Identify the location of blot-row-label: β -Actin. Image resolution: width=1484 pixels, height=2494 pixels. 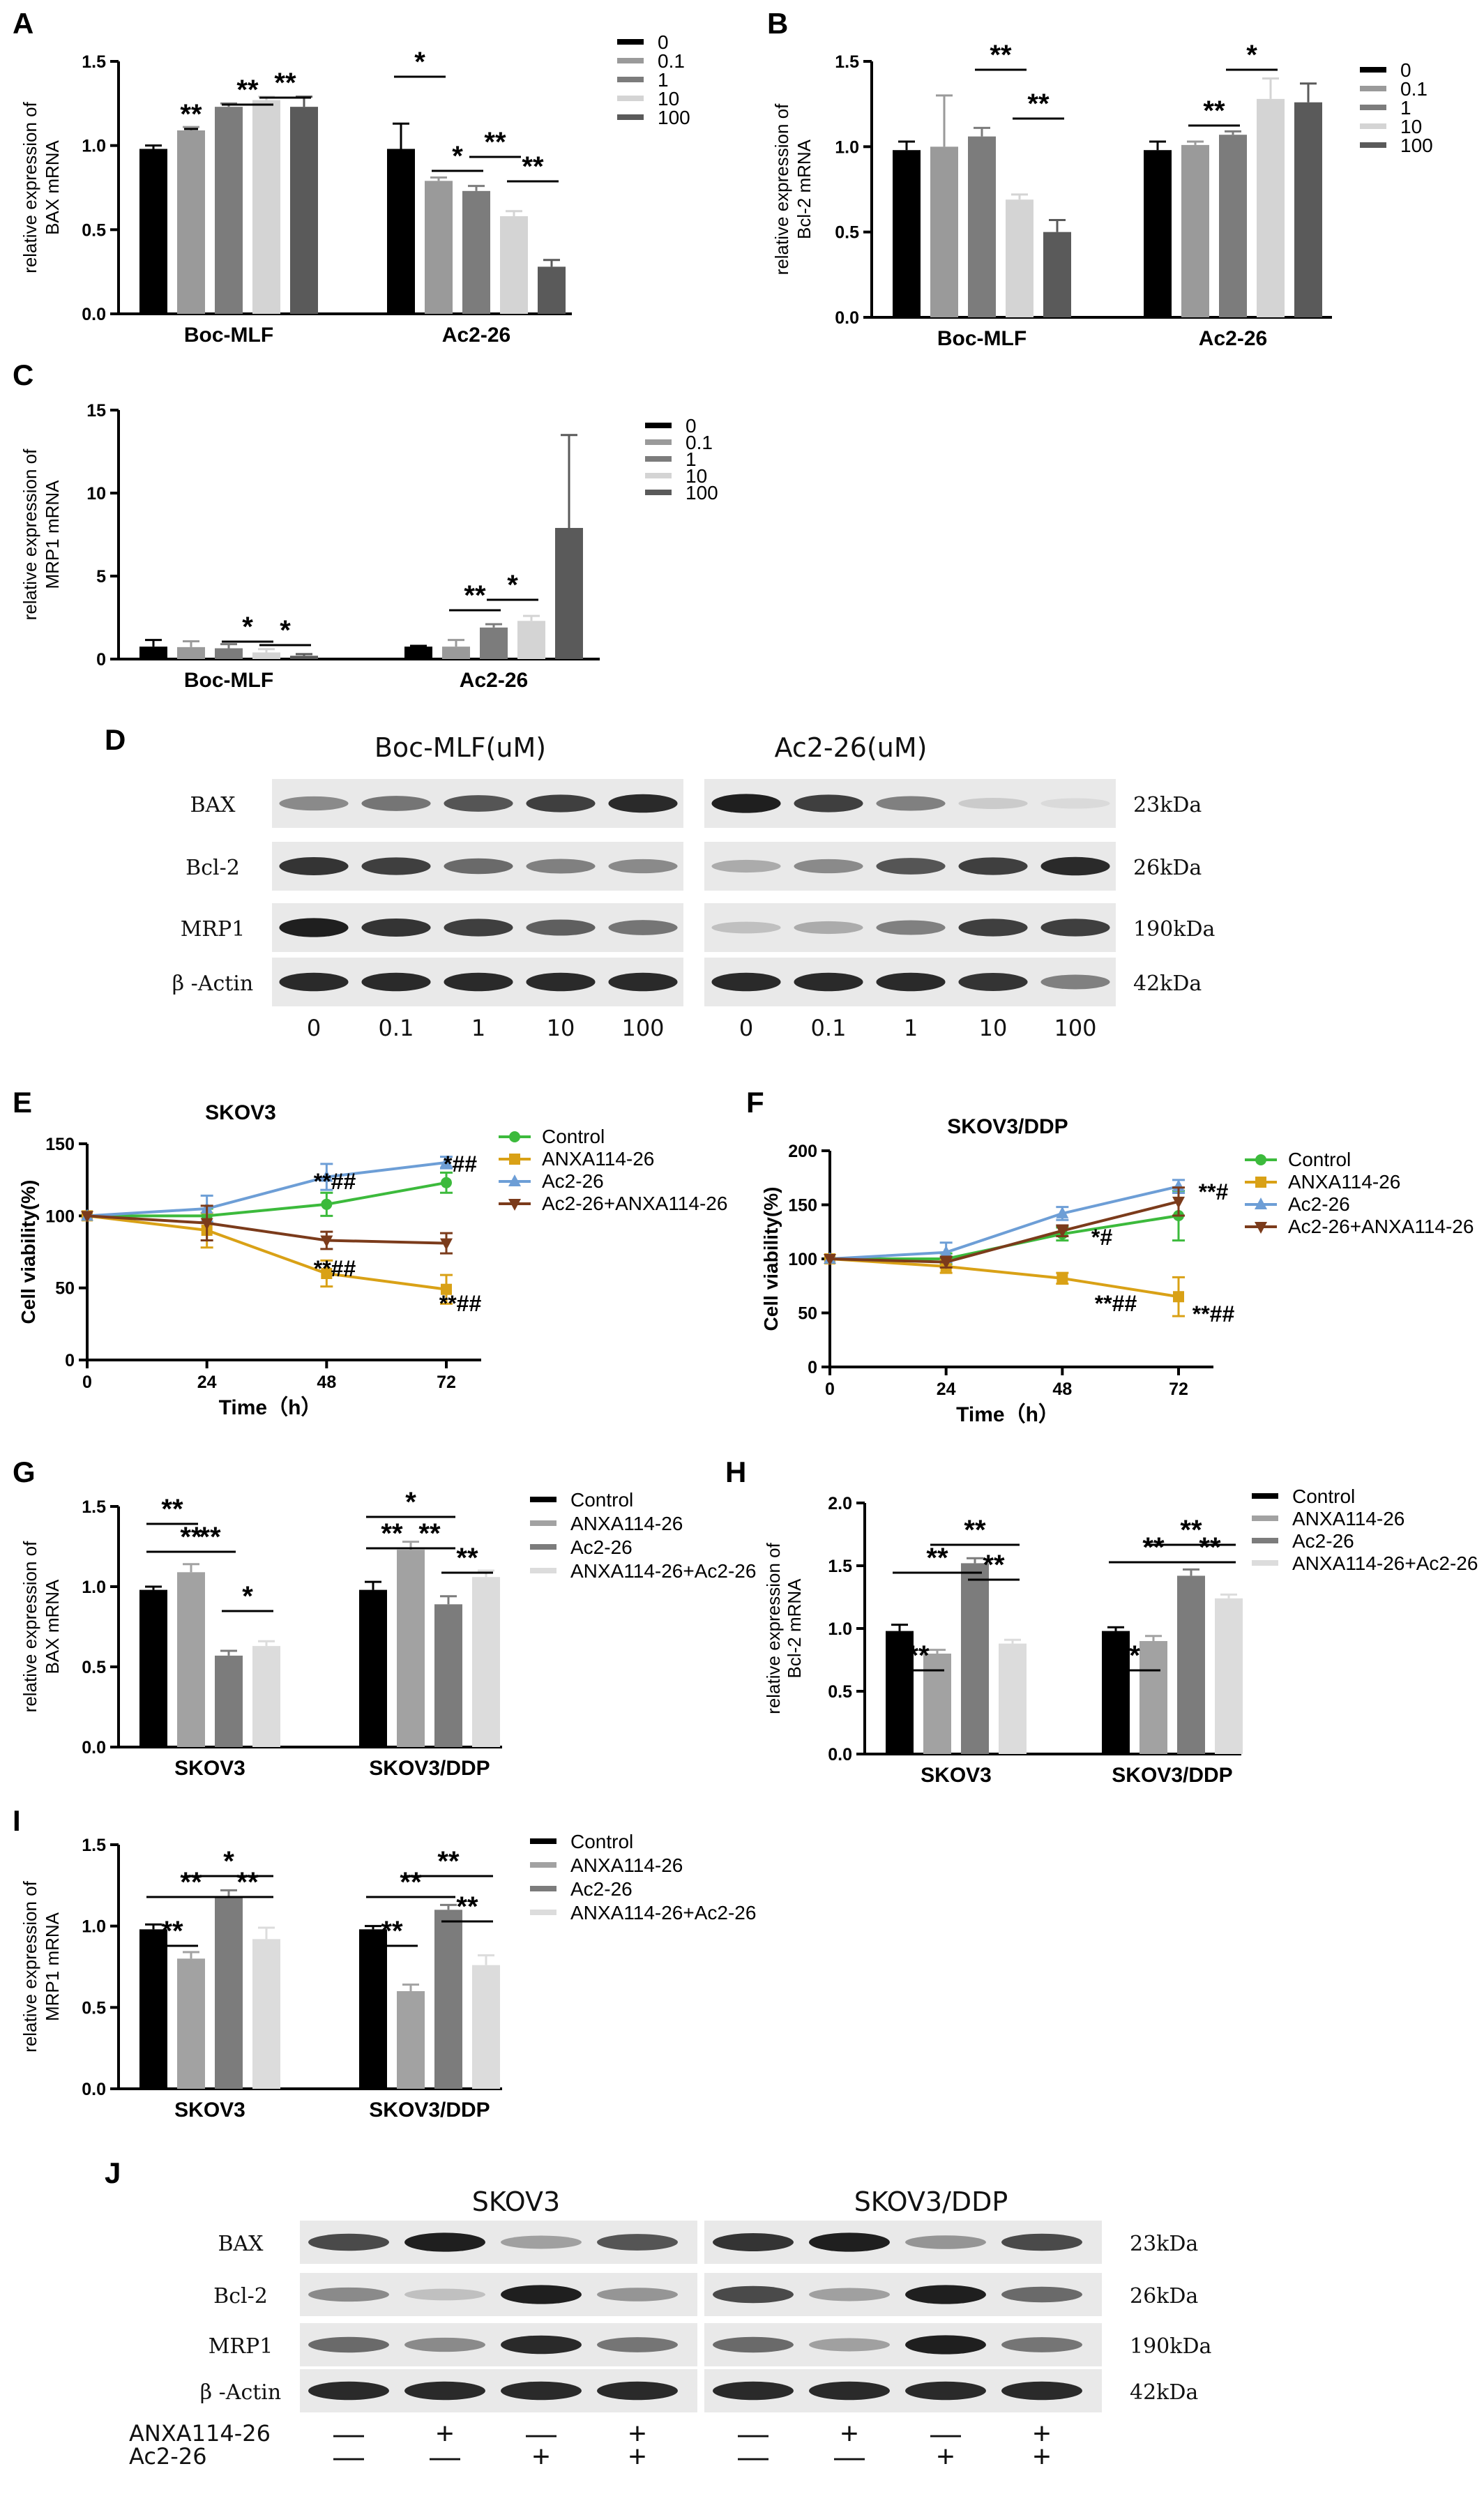
(240, 2392).